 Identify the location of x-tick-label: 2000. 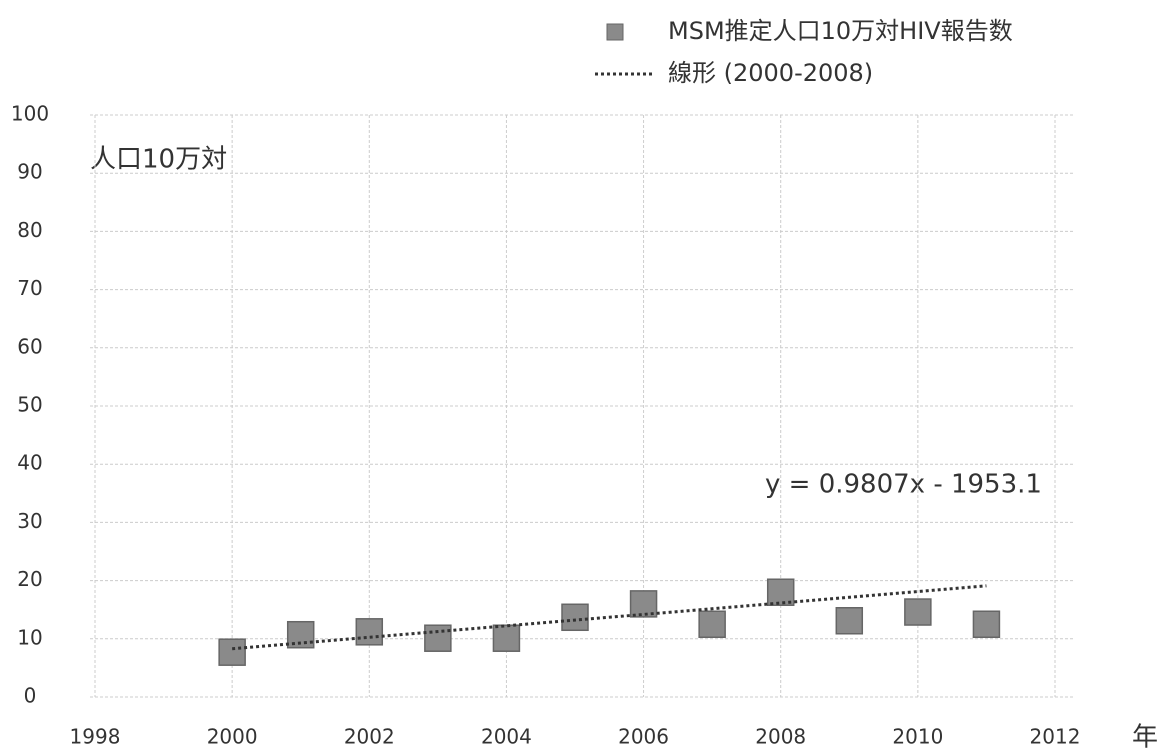
(232, 737).